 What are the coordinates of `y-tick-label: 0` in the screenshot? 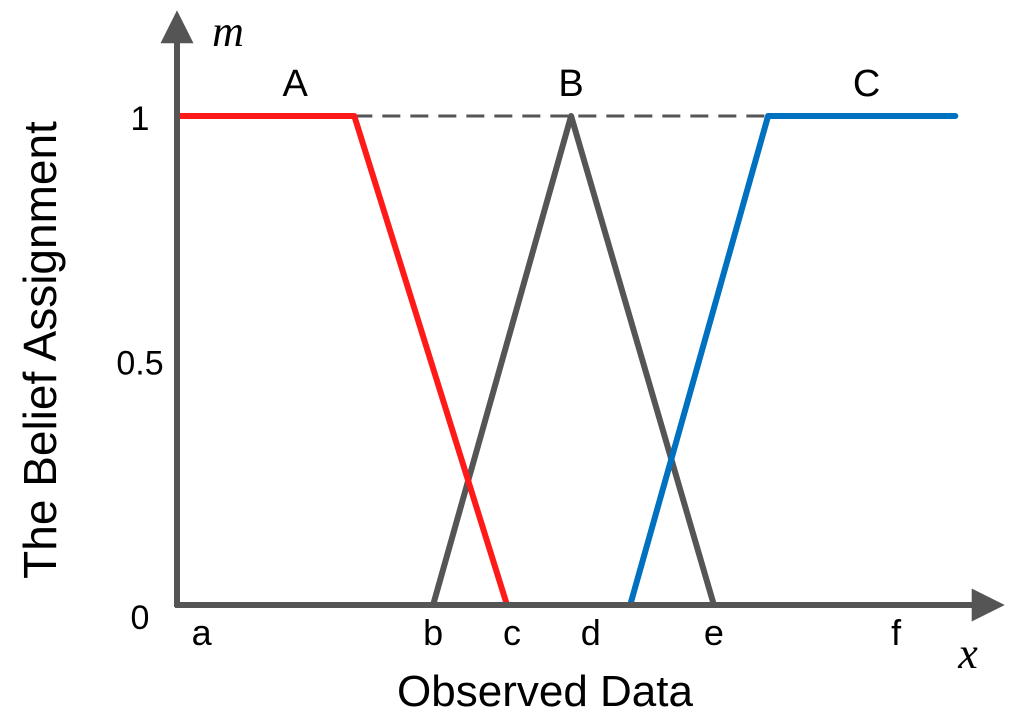 It's located at (140, 618).